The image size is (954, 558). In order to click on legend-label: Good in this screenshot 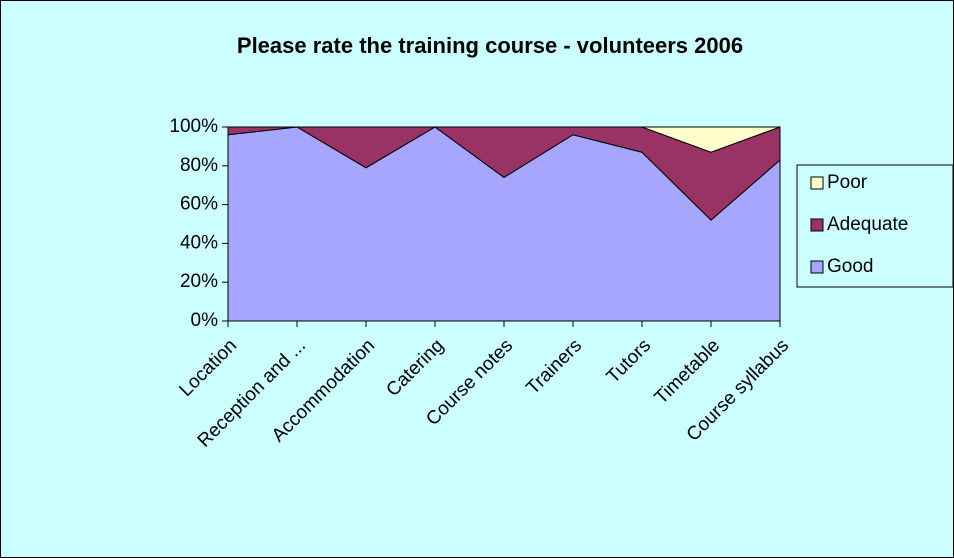, I will do `click(850, 266)`.